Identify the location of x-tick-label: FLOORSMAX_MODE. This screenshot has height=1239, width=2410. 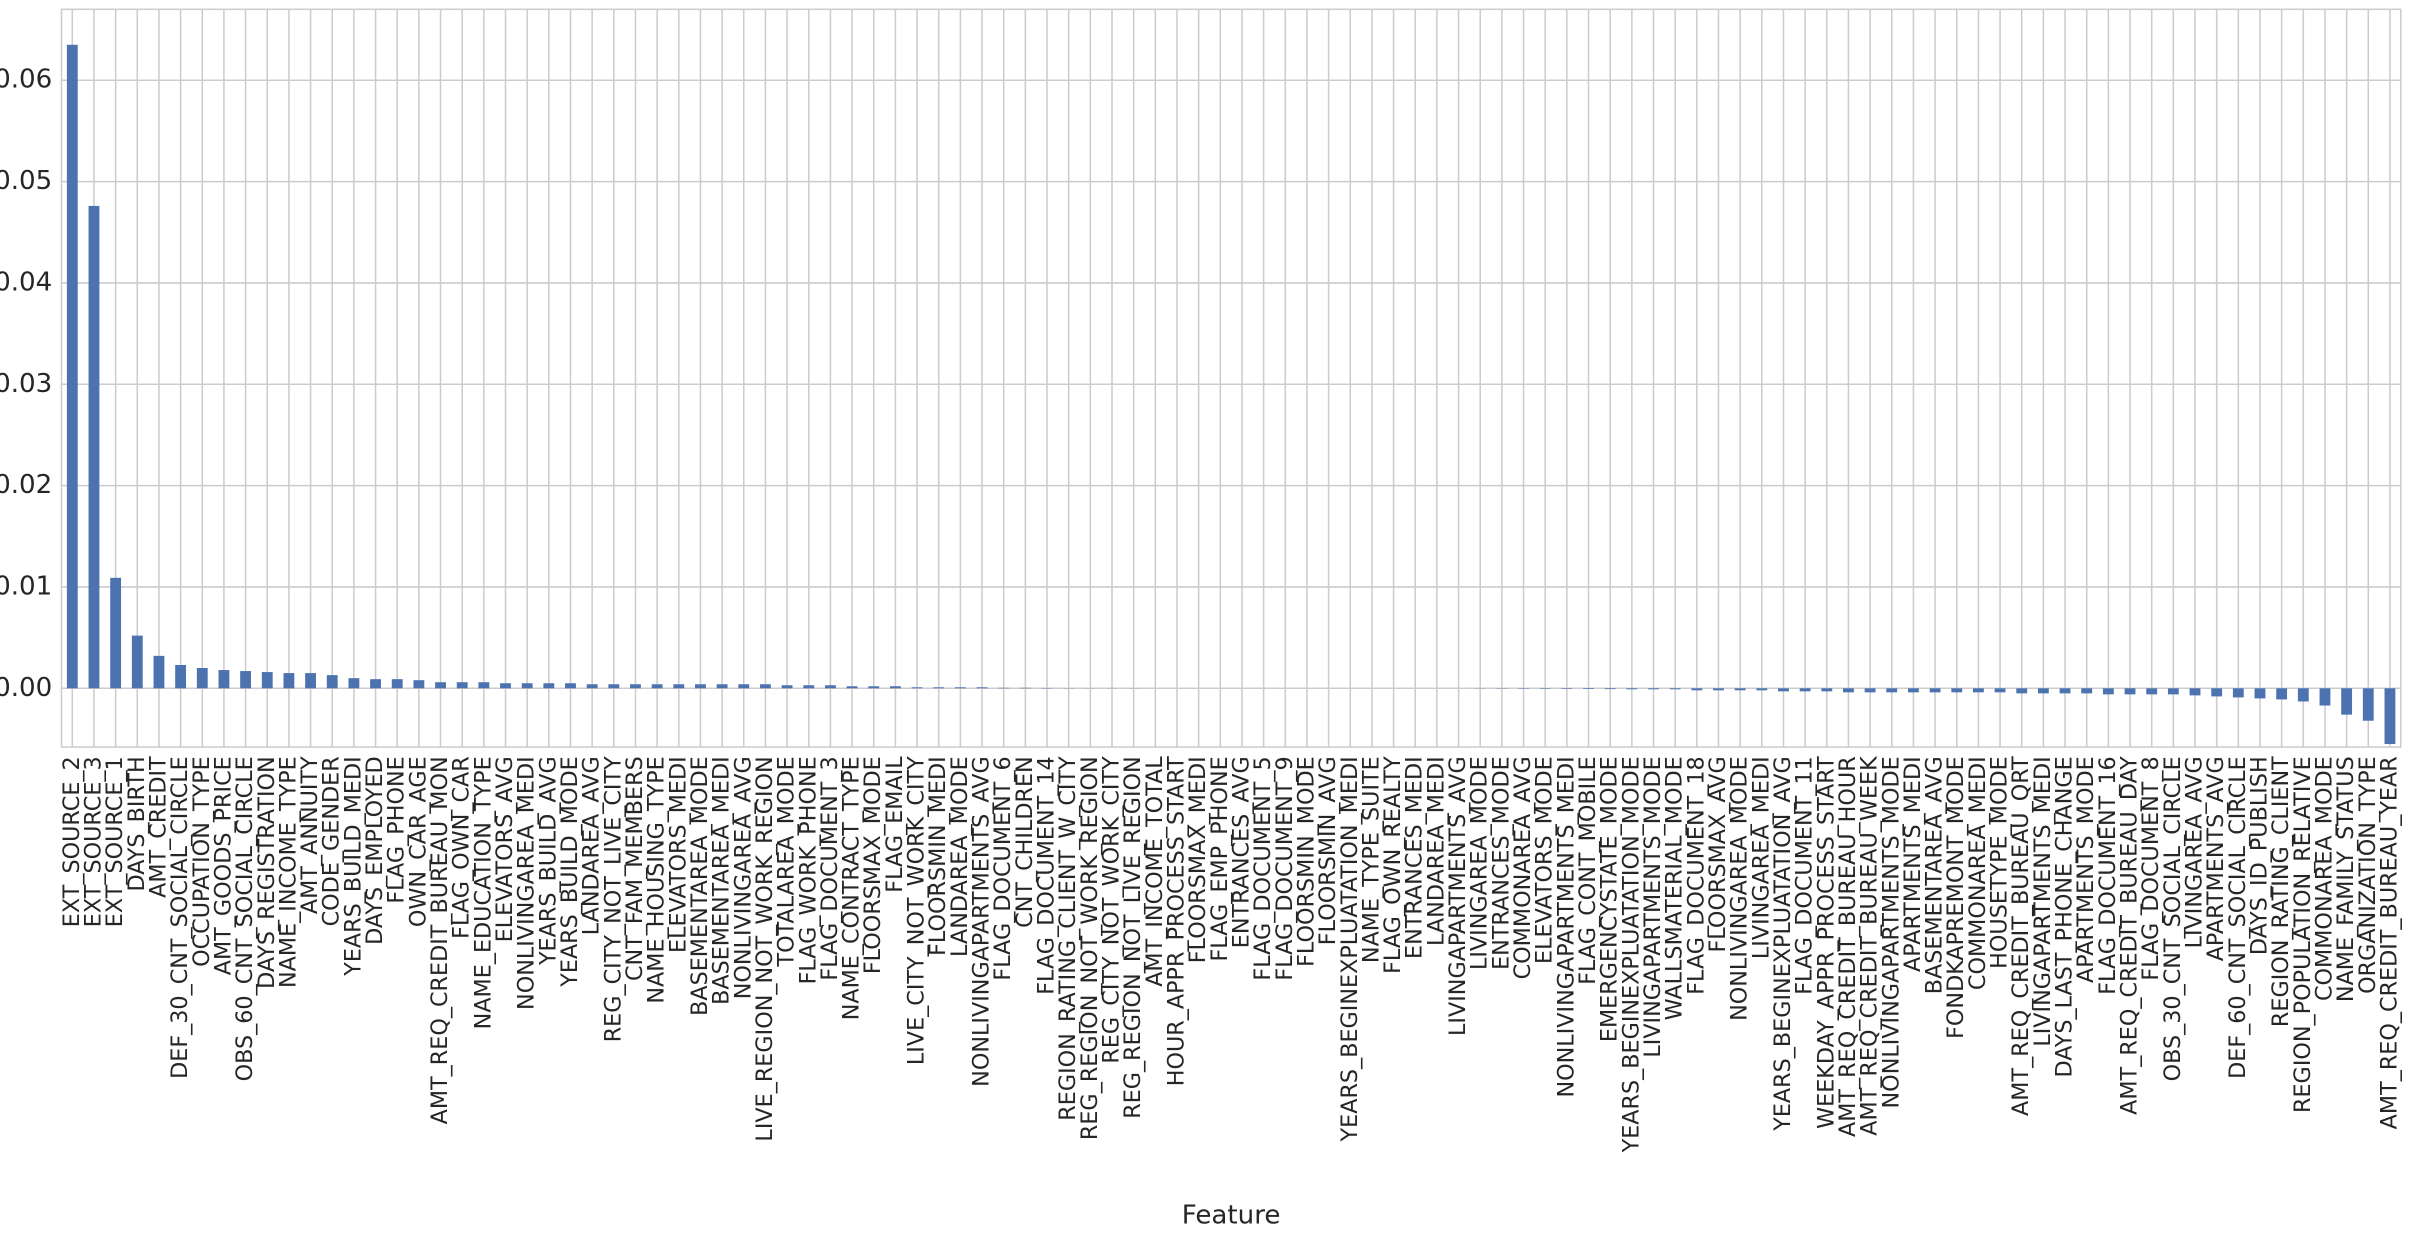
(873, 865).